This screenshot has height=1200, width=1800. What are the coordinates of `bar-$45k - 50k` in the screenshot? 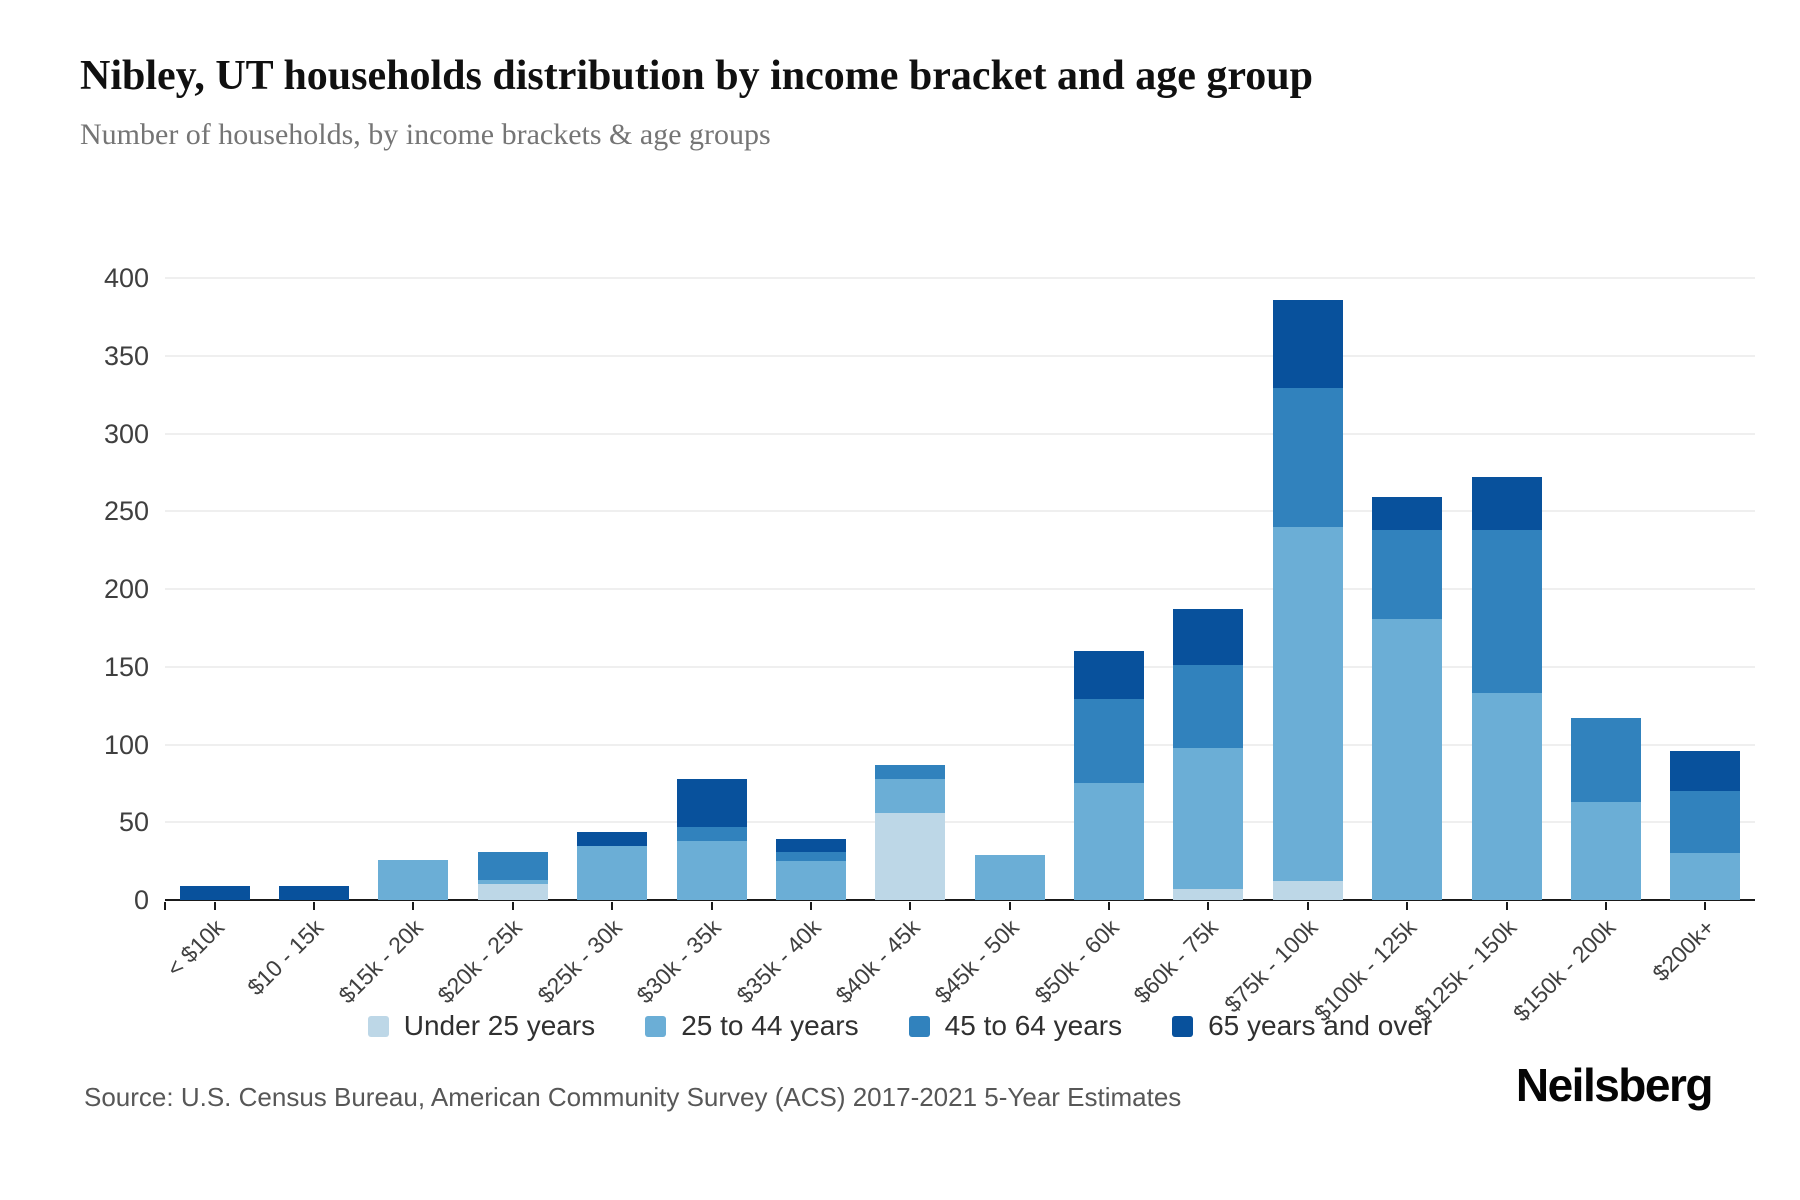 It's located at (1009, 877).